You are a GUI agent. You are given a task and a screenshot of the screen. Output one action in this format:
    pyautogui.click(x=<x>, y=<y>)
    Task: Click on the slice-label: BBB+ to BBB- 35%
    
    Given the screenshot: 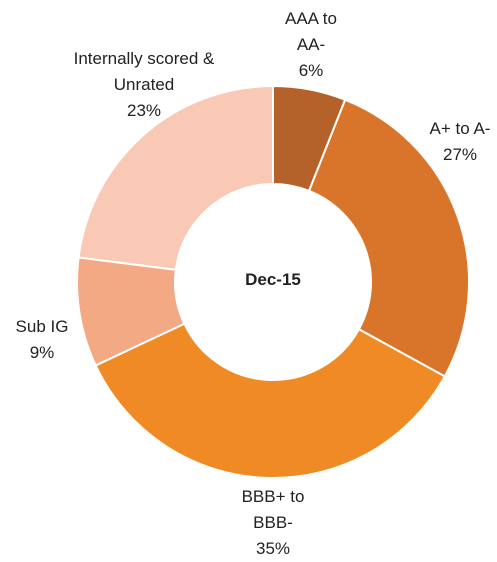 What is the action you would take?
    pyautogui.click(x=273, y=523)
    